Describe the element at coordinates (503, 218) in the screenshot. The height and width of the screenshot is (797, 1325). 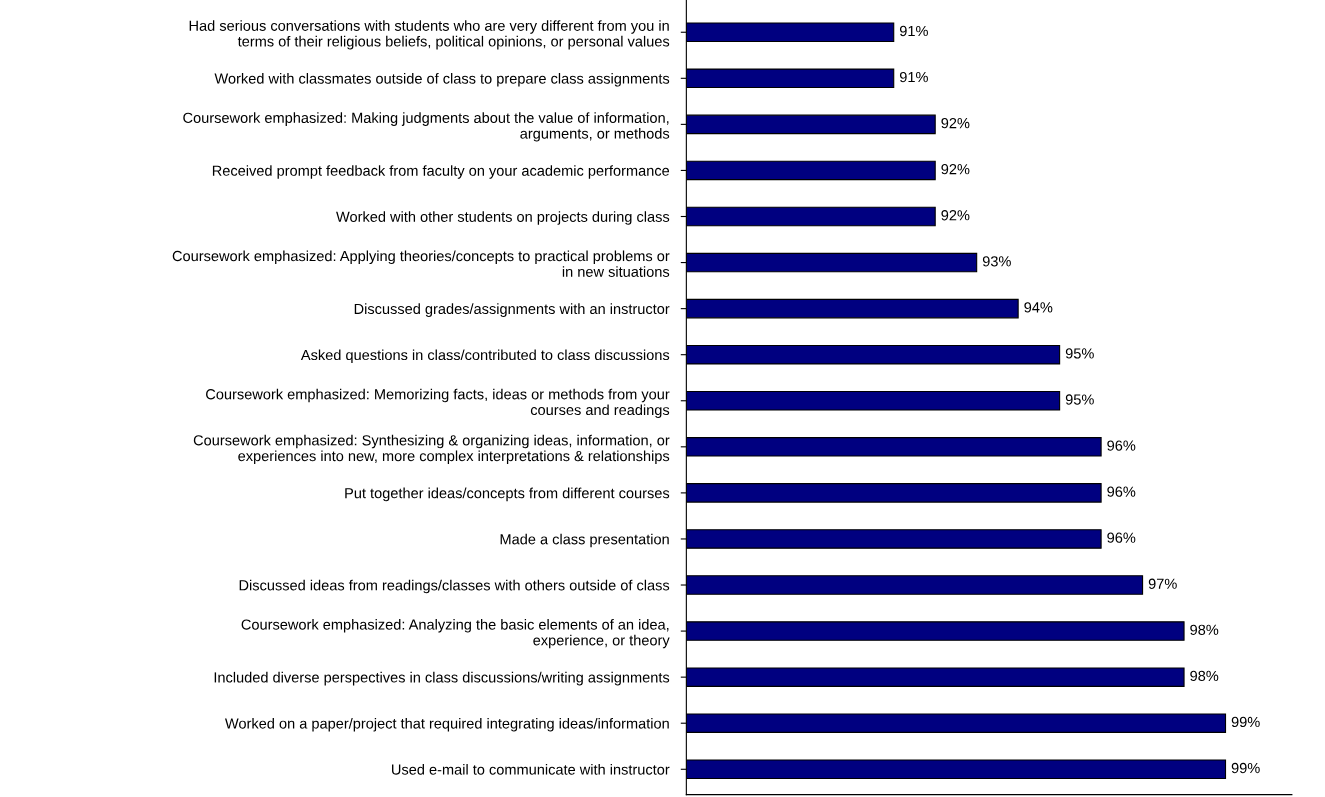
I see `y-tick-label: Worked with other students on projects during class` at that location.